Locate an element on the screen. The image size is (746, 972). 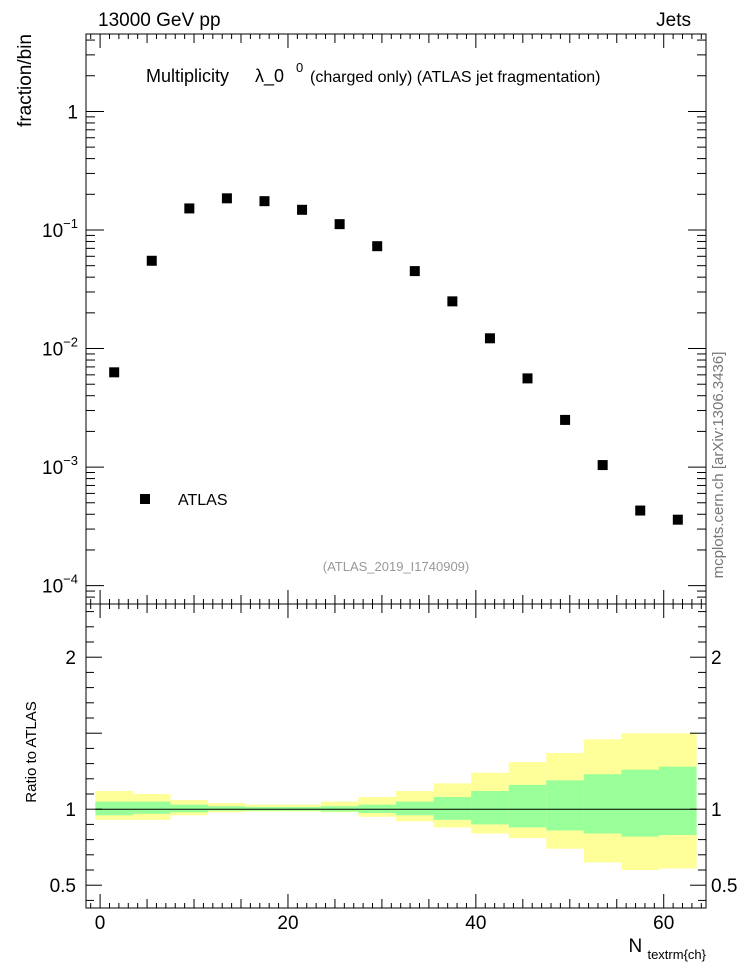
ratio-y-tick-label-right: 1 is located at coordinates (716, 810).